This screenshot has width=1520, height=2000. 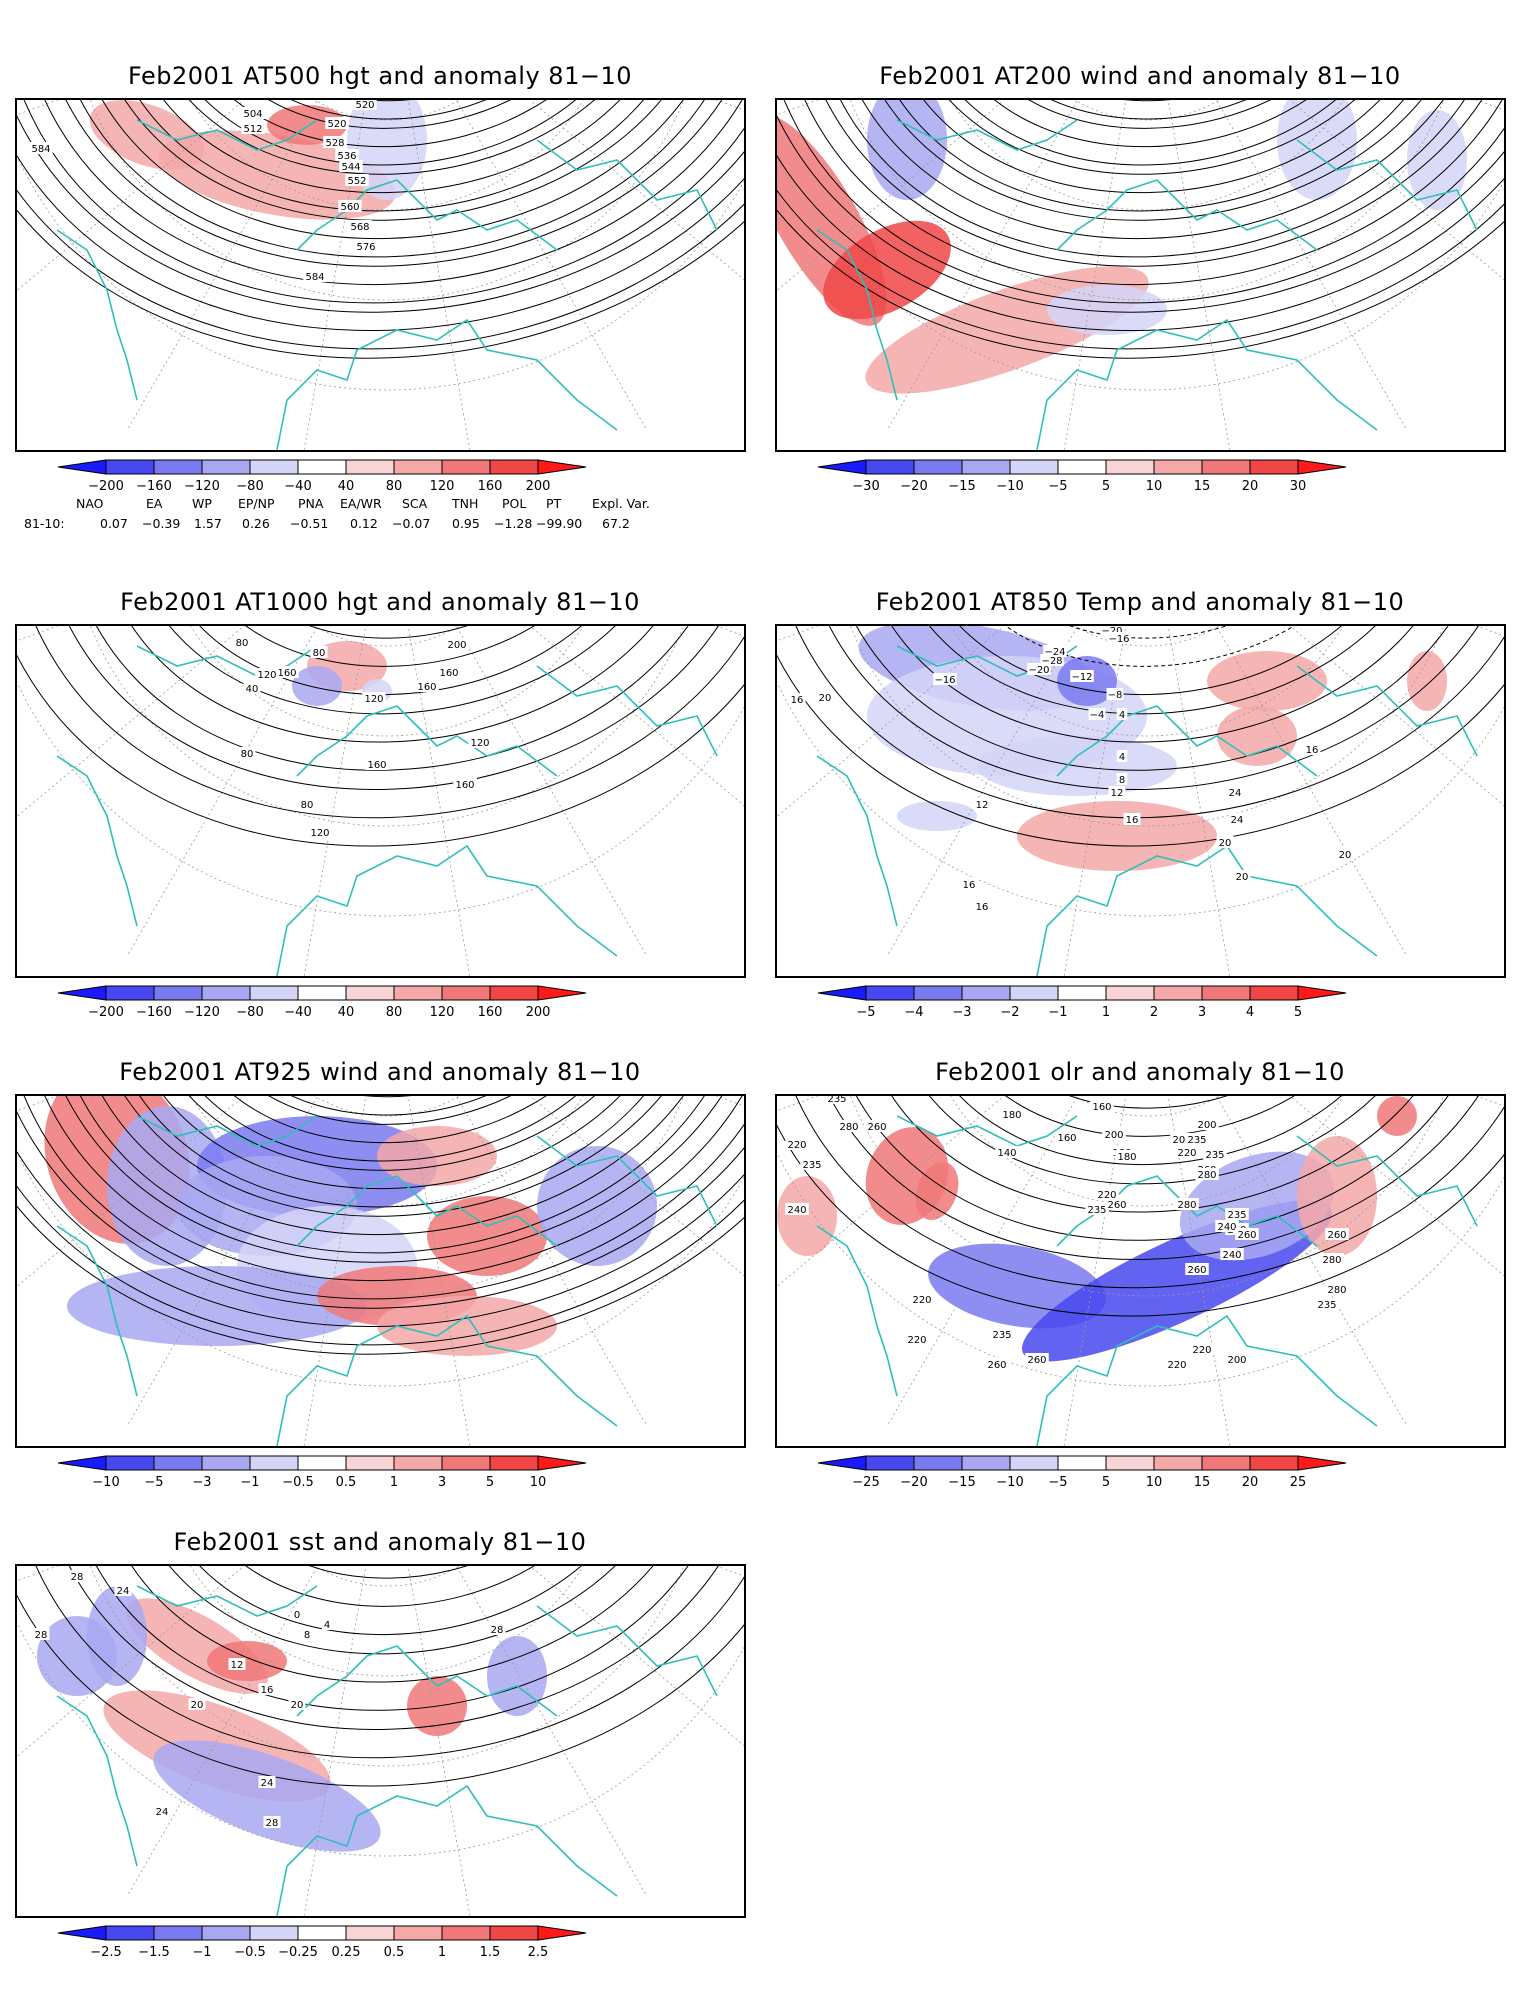 What do you see at coordinates (913, 1012) in the screenshot?
I see `colorbar-tick-label: −4` at bounding box center [913, 1012].